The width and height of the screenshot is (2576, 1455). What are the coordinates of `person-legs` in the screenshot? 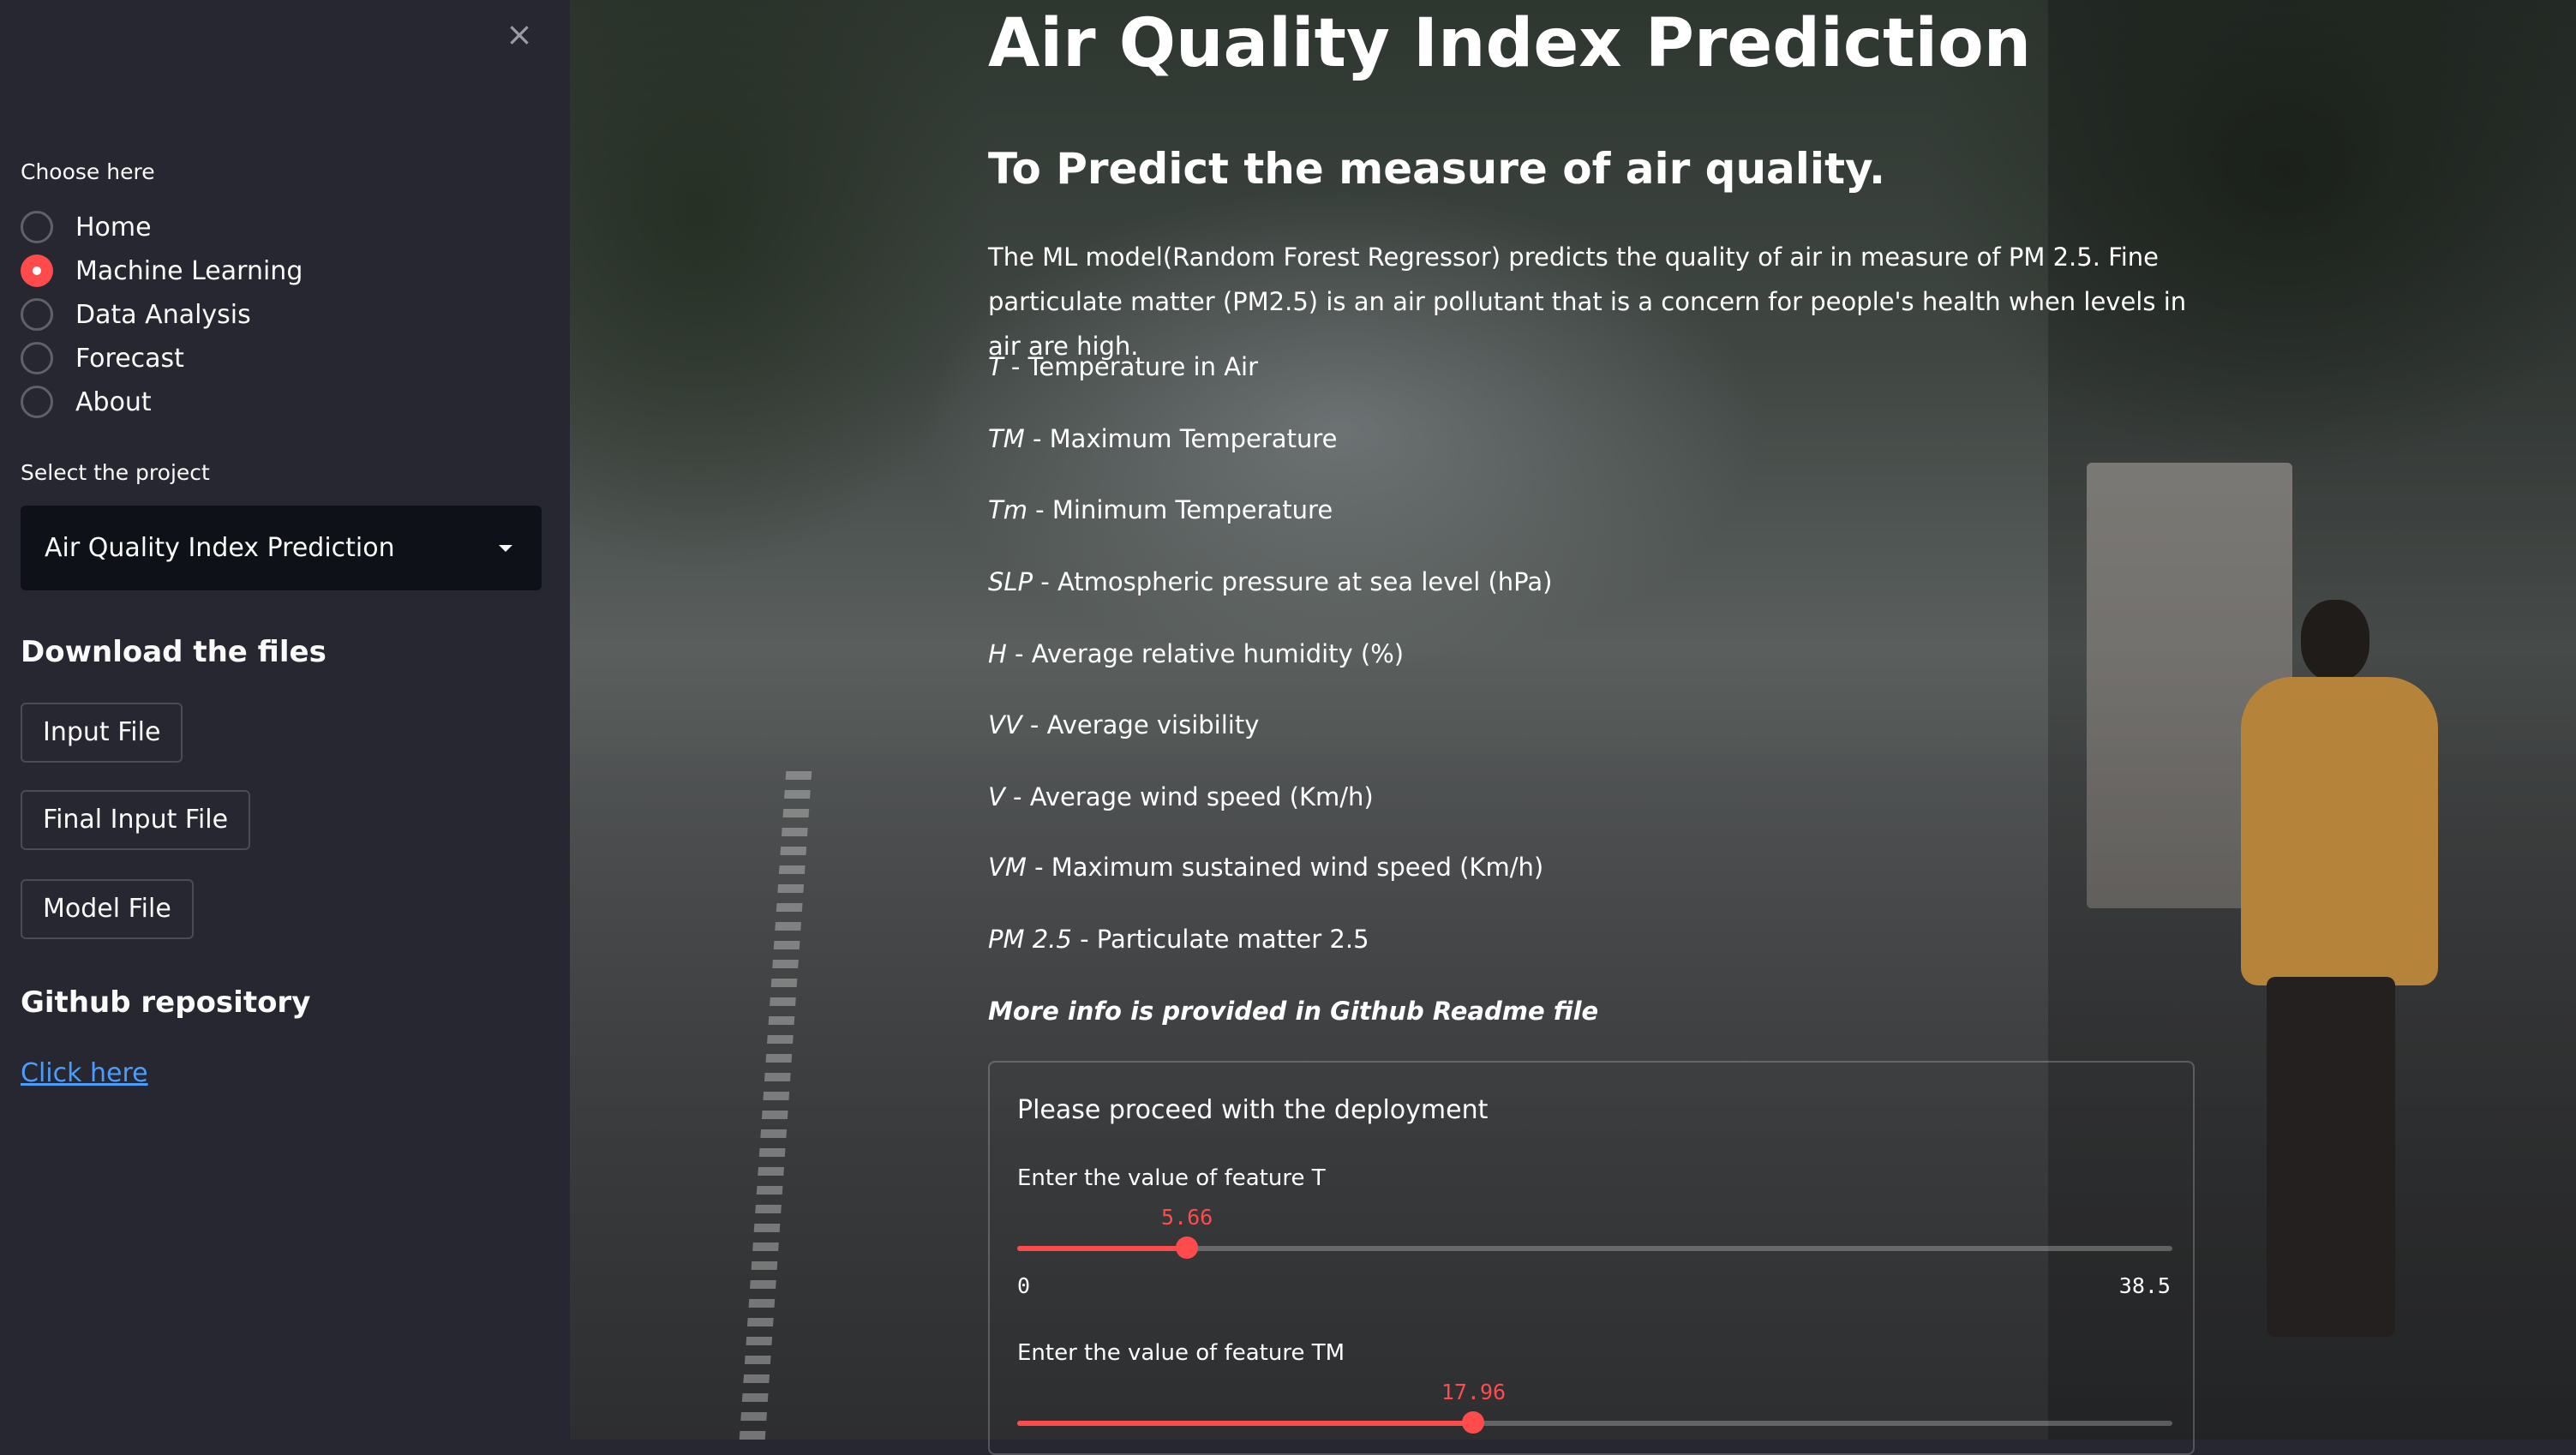 It's located at (2331, 1157).